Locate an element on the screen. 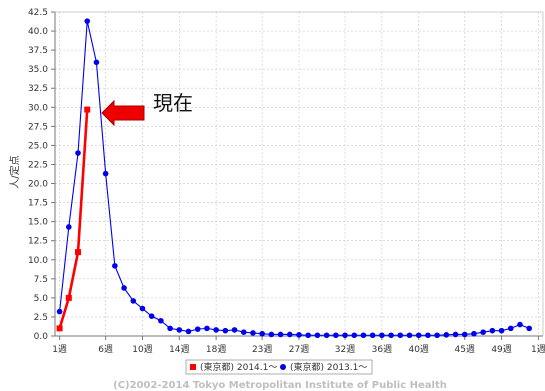 The image size is (545, 391). y-tick-label: 30.0 is located at coordinates (38, 108).